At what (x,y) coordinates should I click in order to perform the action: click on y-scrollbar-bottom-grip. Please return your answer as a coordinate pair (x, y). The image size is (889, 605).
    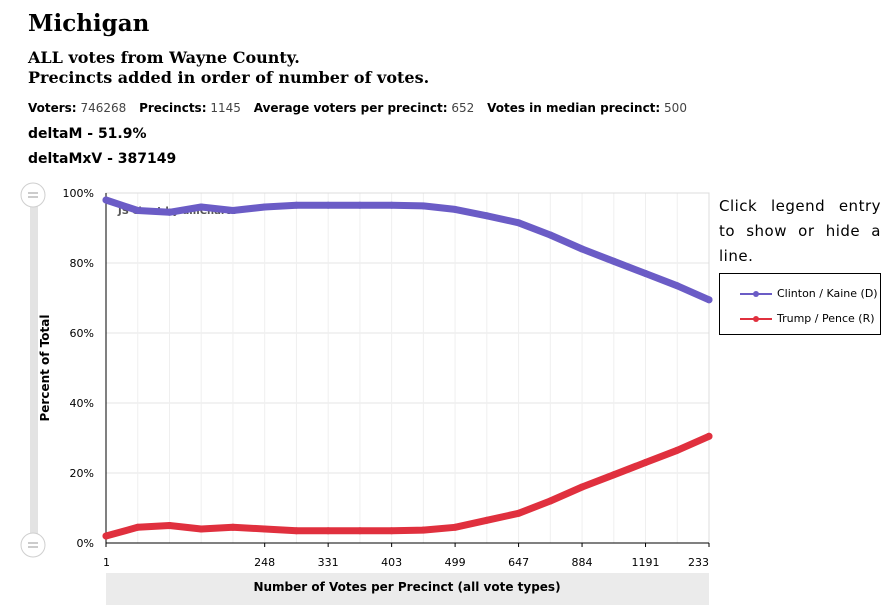
    Looking at the image, I should click on (33, 545).